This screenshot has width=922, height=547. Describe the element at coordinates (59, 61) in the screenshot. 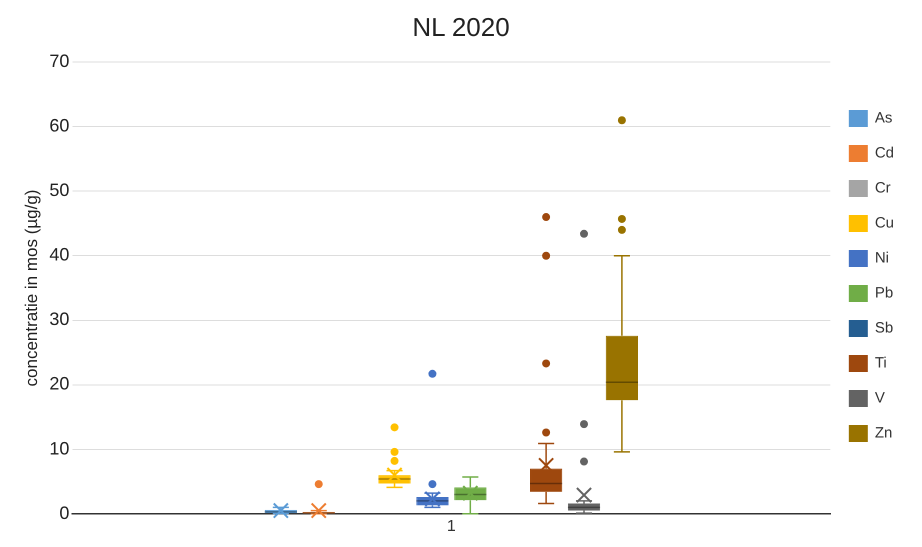

I see `y-tick-label: 70` at that location.